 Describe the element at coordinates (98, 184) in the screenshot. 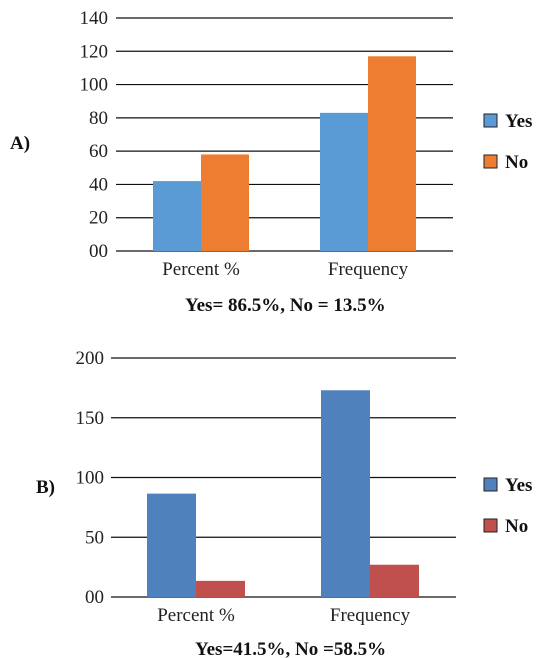

I see `chart-a-ytick-label: 40` at that location.